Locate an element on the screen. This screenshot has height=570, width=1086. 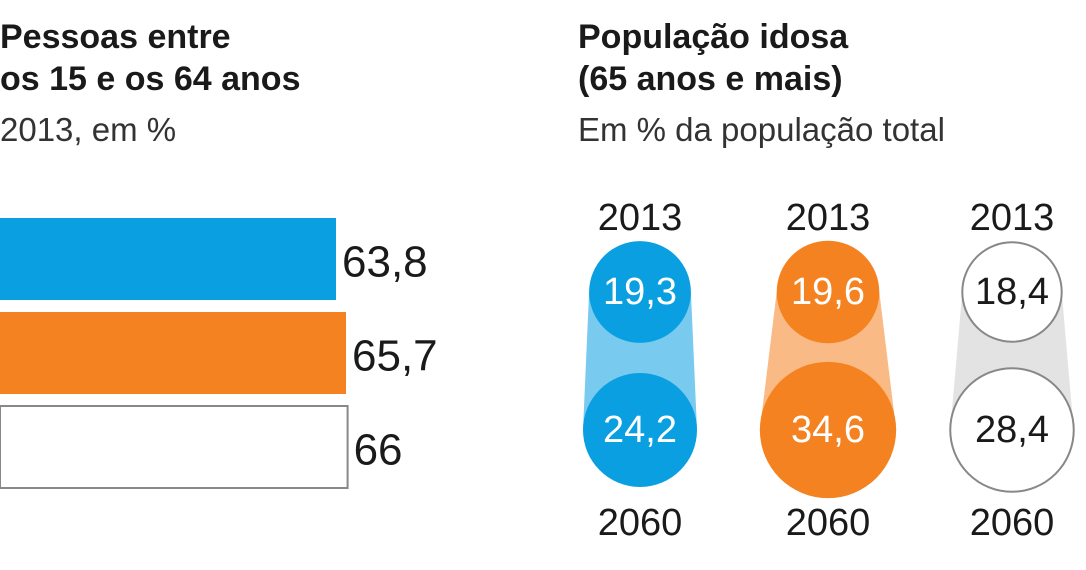
bubble-value-label: 24,2 is located at coordinates (640, 430).